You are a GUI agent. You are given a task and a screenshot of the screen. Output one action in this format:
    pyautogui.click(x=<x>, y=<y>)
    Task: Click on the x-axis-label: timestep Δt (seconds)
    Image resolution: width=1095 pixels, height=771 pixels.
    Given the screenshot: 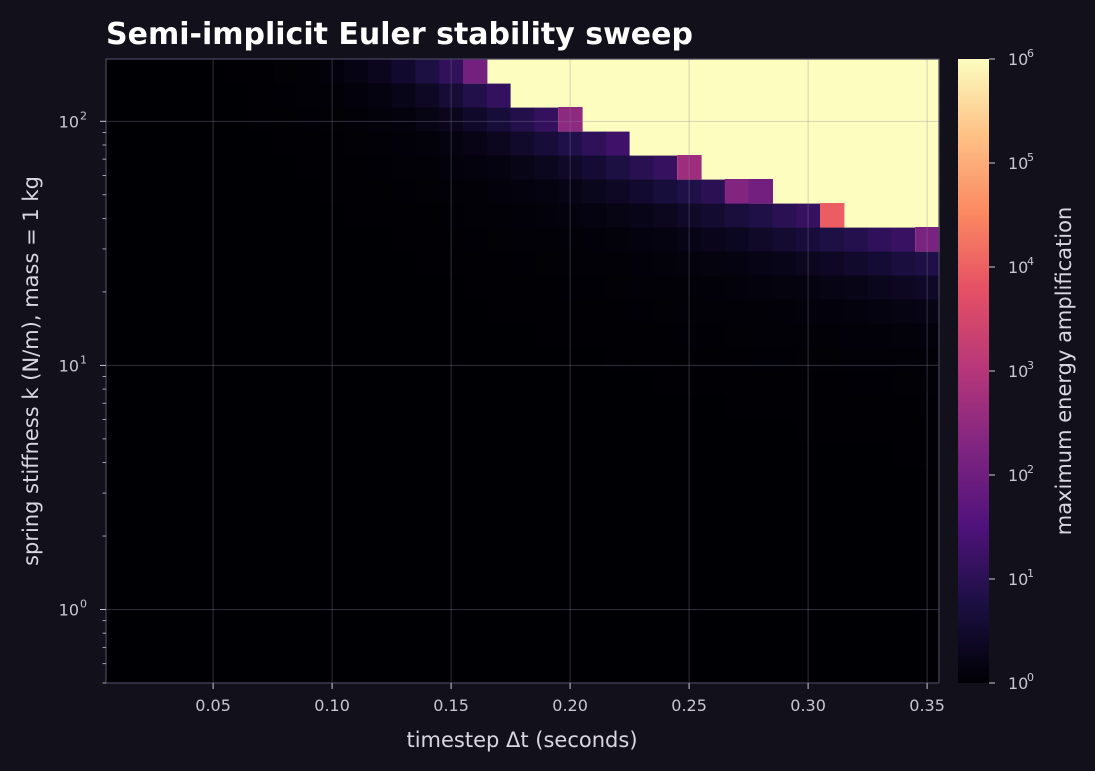 What is the action you would take?
    pyautogui.click(x=521, y=740)
    